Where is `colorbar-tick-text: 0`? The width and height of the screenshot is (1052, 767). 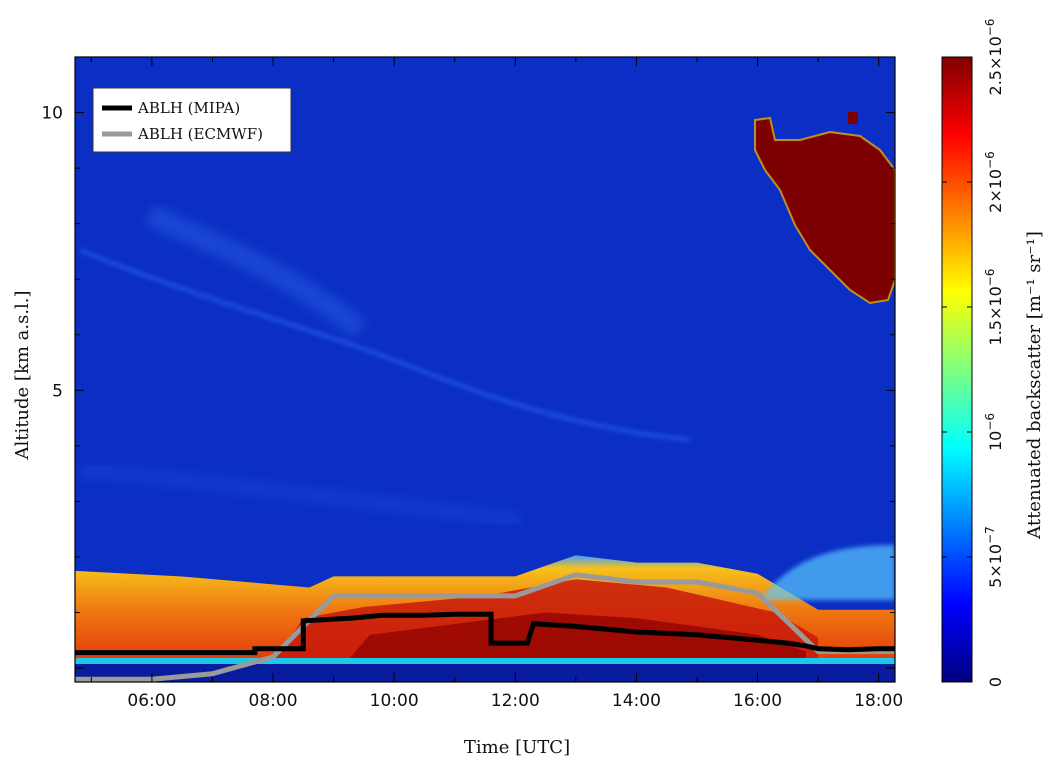 colorbar-tick-text: 0 is located at coordinates (995, 682).